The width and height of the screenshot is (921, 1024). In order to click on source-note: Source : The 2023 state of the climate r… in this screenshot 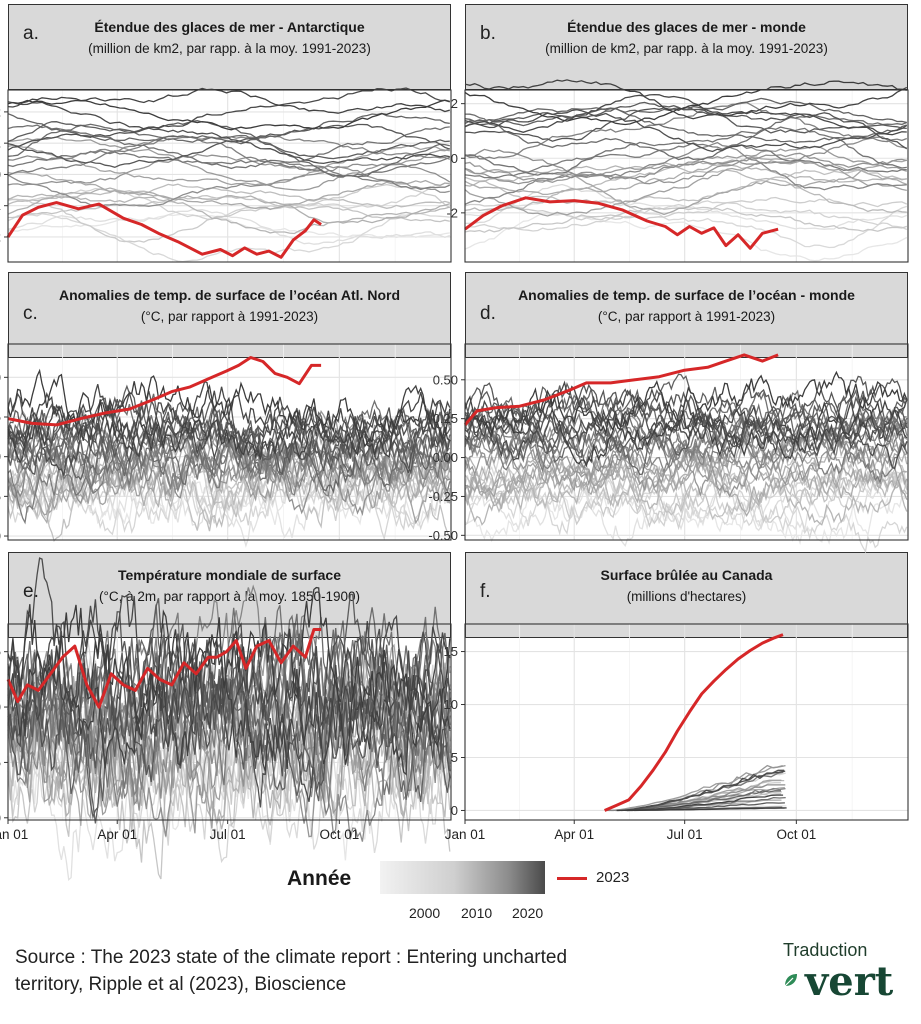, I will do `click(291, 971)`.